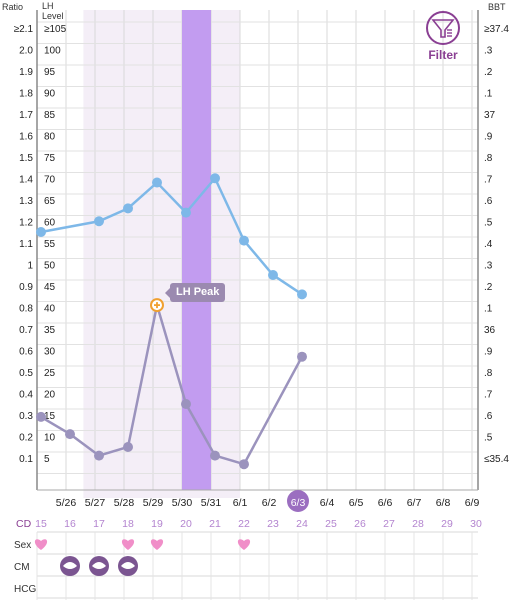 The width and height of the screenshot is (517, 600). I want to click on lh-tick-label: 45, so click(50, 287).